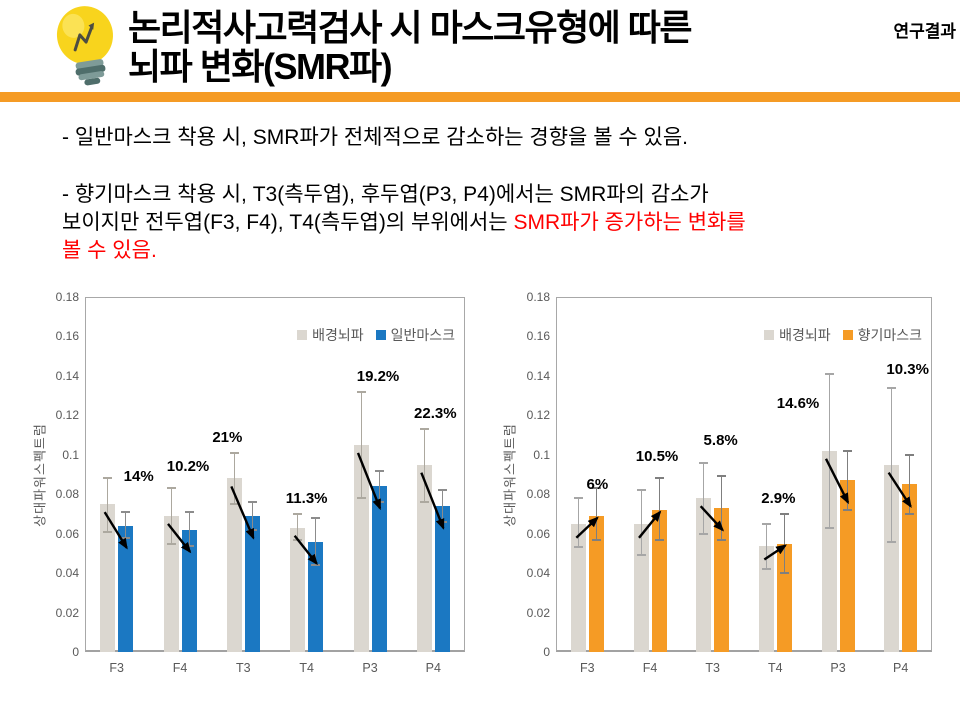 The image size is (960, 720). Describe the element at coordinates (924, 31) in the screenshot. I see `corner-label: 연구결과` at that location.